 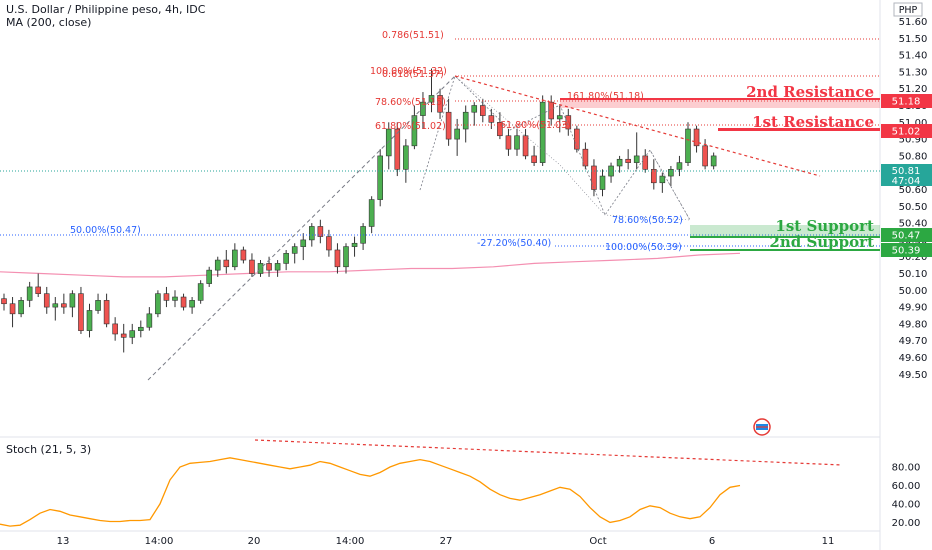 I want to click on fib-label-100: 100.00%(51.32), so click(x=408, y=71).